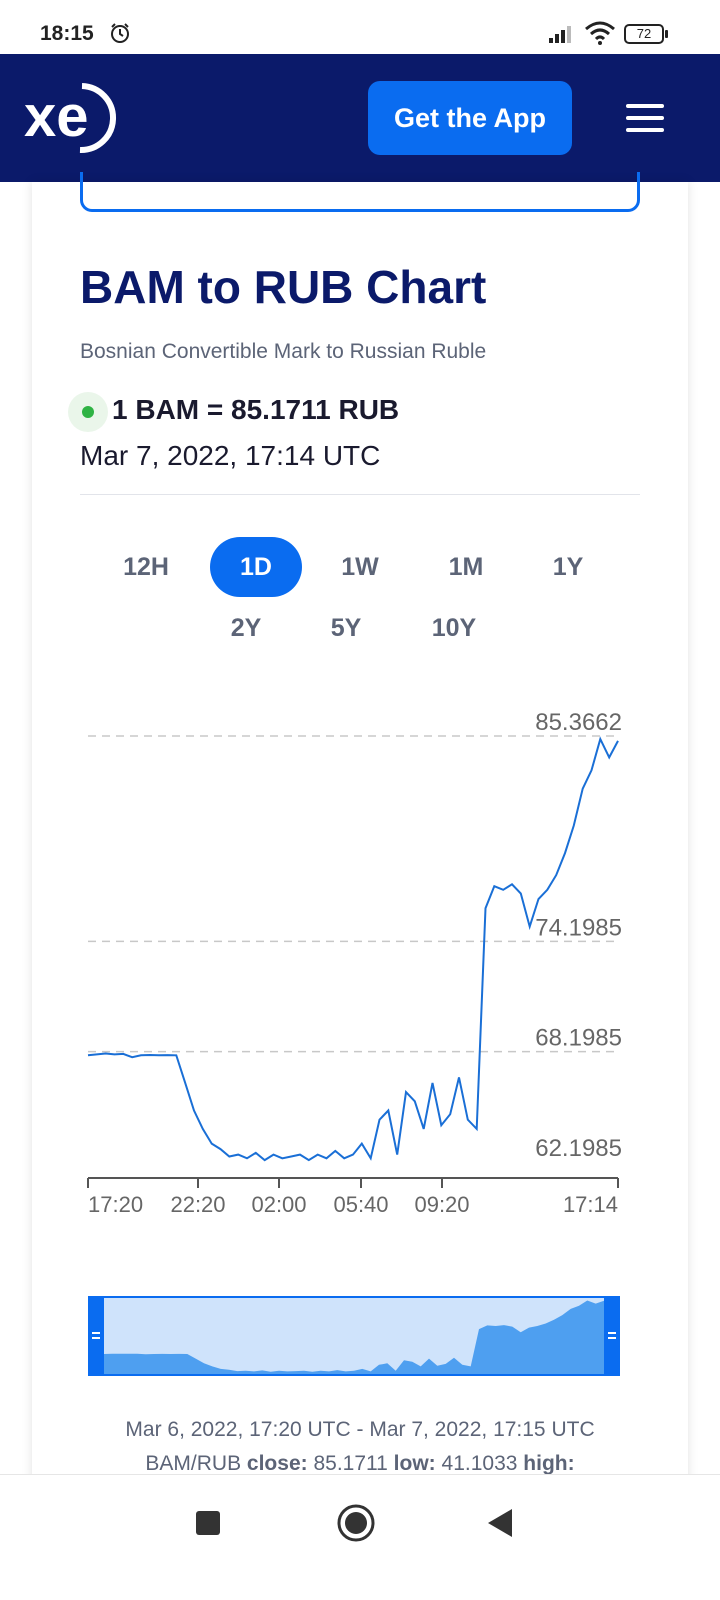 The height and width of the screenshot is (1600, 720). I want to click on navigator-handle-left, so click(96, 1336).